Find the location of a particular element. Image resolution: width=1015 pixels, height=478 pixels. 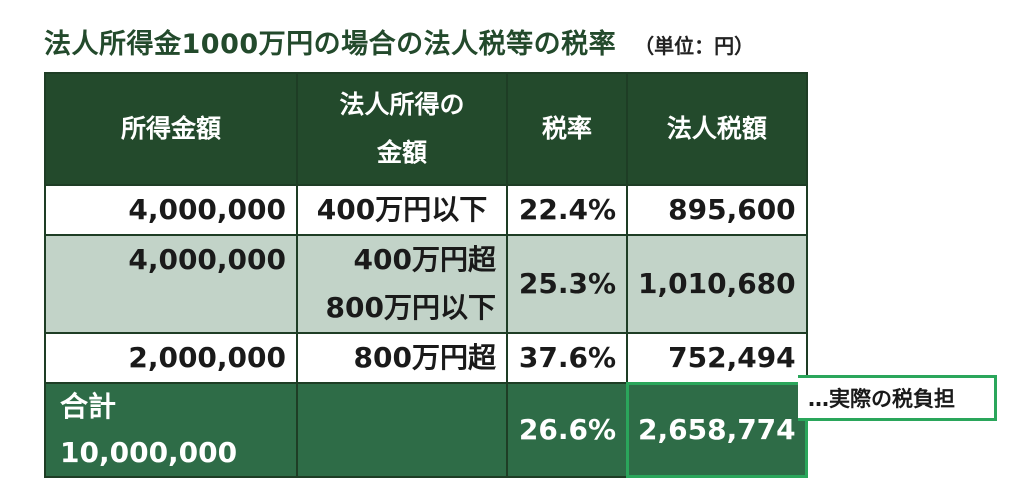

title-row: 法人所得金1000万円の場合の法人税等の税率 （単位：円） is located at coordinates (399, 41).